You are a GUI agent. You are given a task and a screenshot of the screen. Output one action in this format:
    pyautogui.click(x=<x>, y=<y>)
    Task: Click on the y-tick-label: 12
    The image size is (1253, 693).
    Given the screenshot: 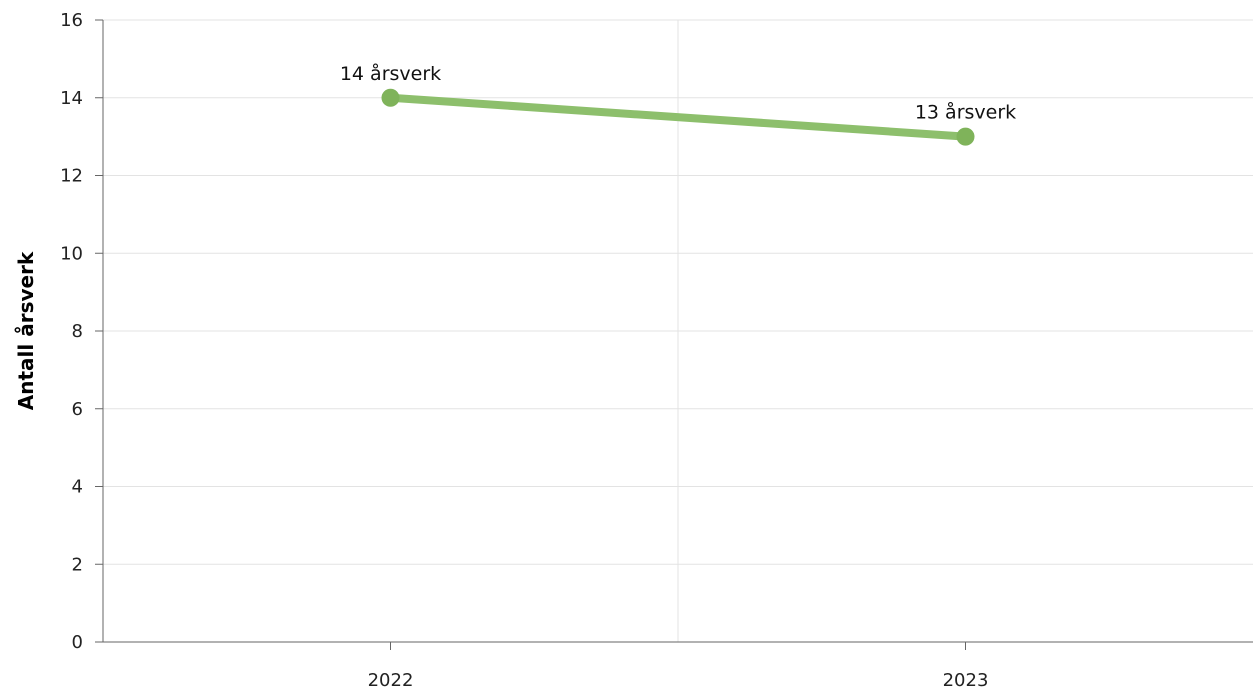 What is the action you would take?
    pyautogui.click(x=71, y=176)
    